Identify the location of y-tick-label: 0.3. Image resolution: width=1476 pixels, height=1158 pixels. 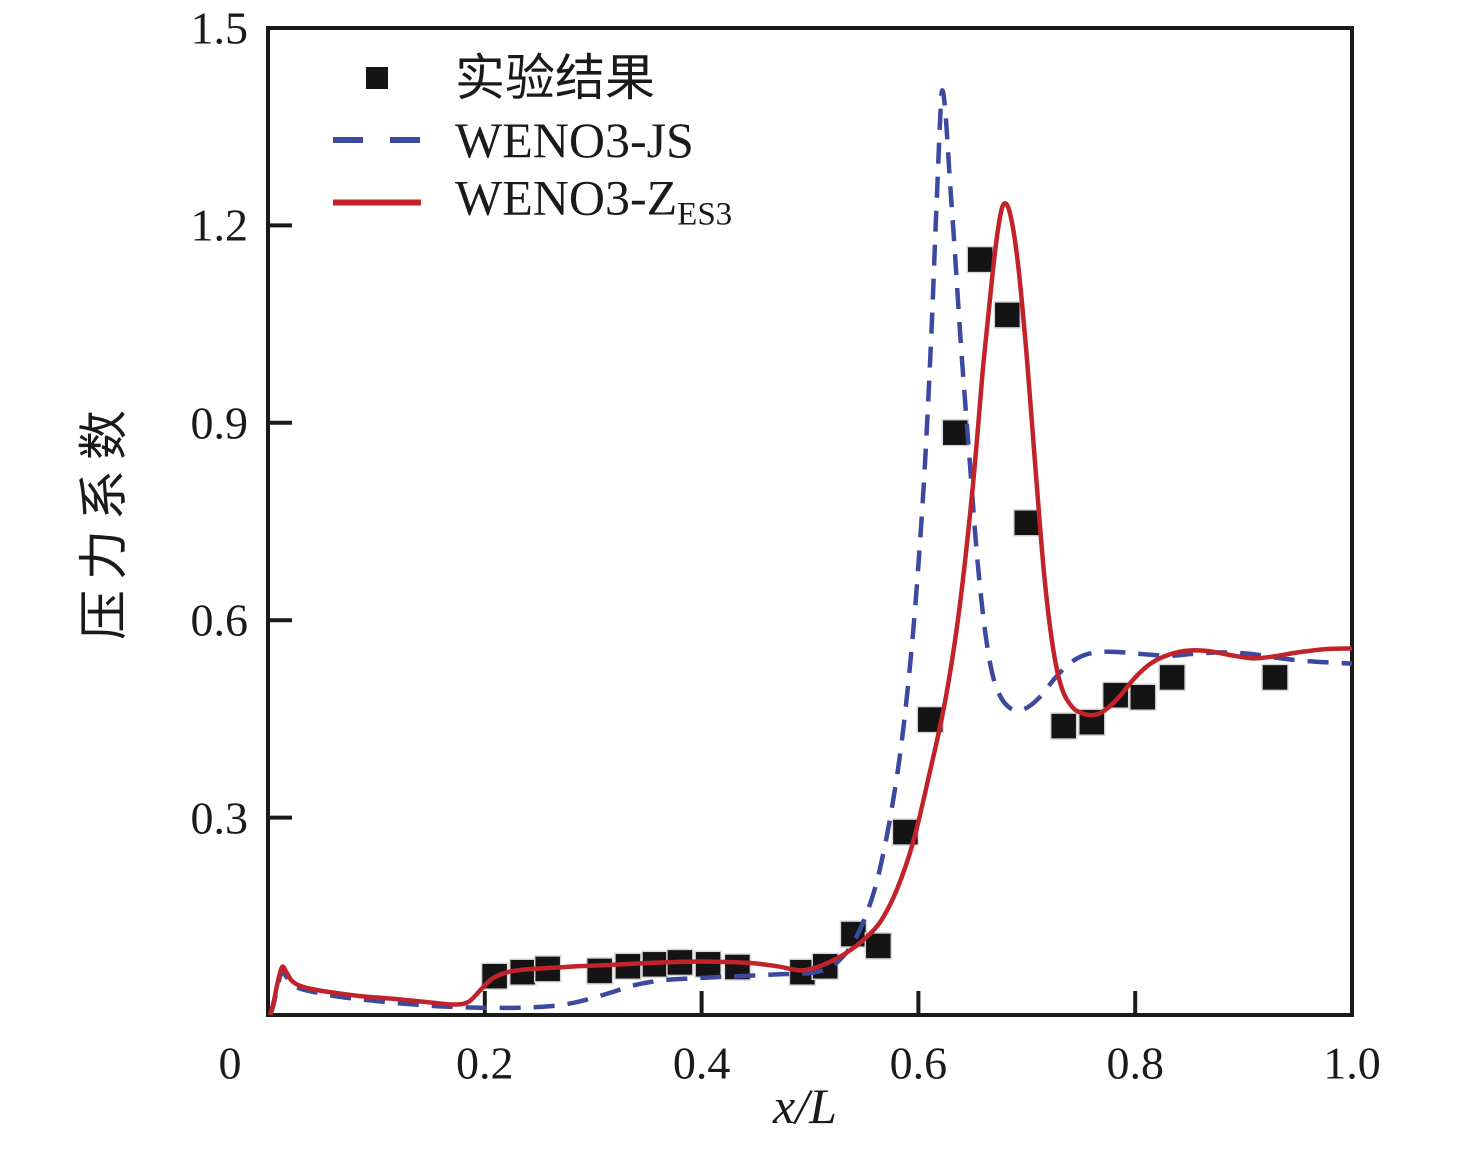
(219, 818).